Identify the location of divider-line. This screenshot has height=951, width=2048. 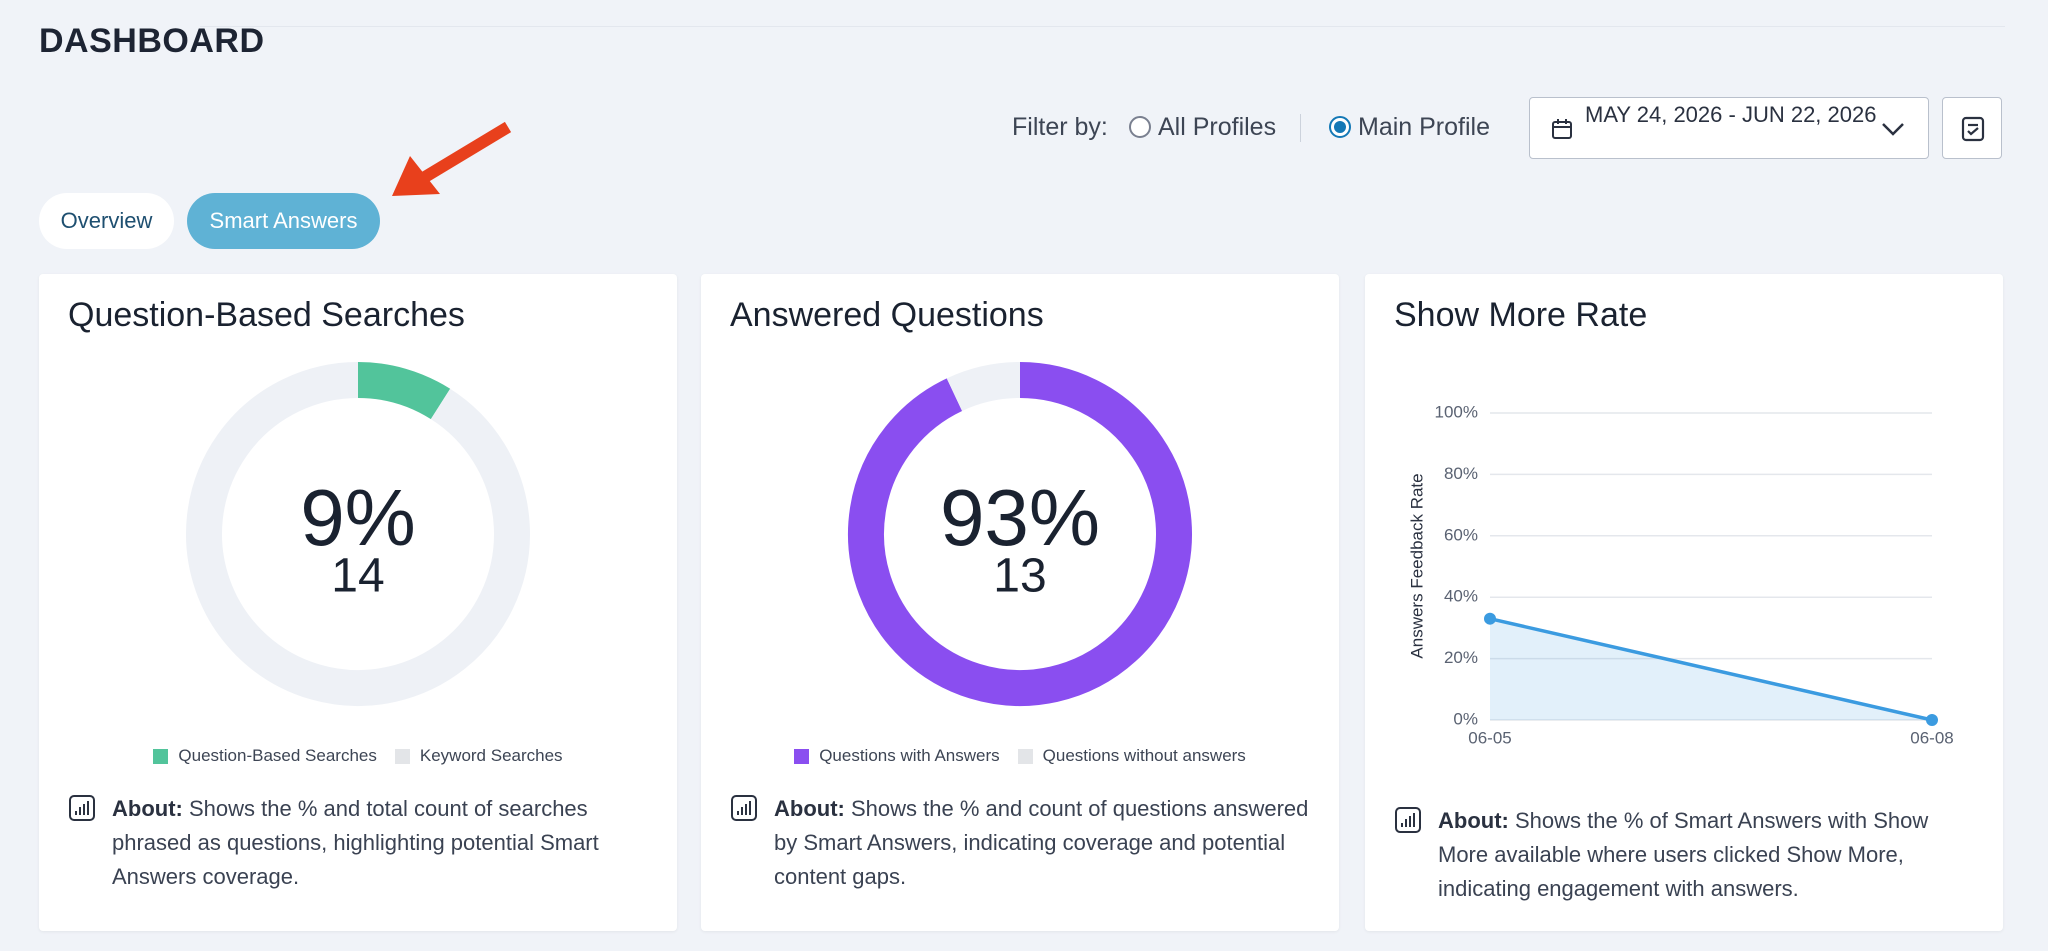
(1102, 26).